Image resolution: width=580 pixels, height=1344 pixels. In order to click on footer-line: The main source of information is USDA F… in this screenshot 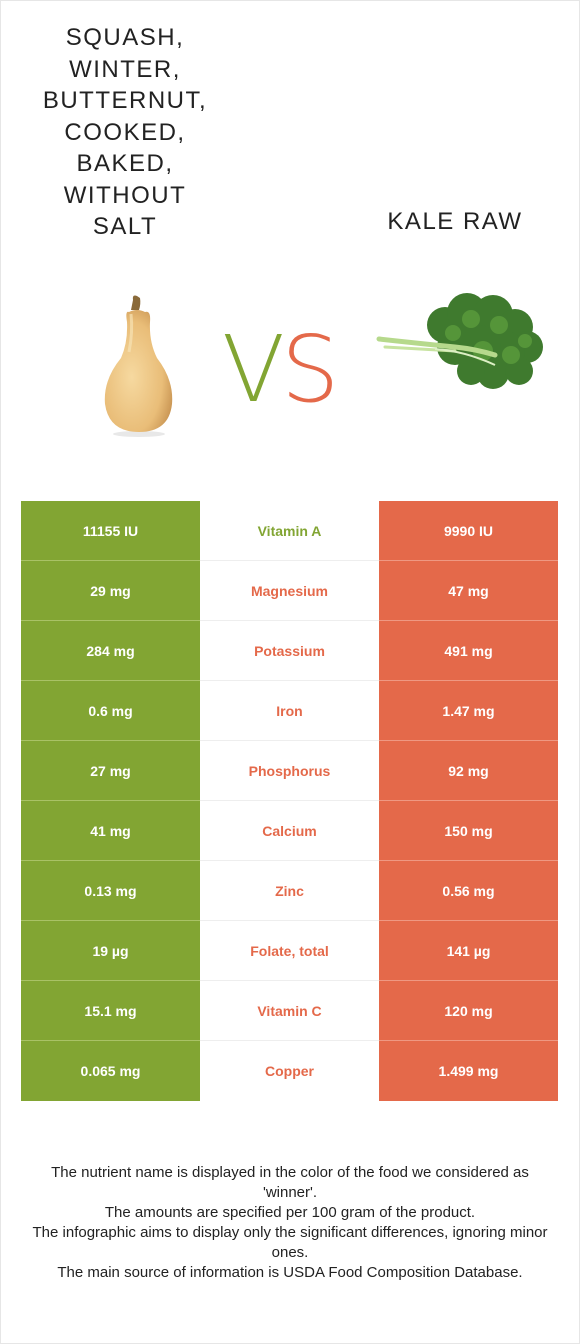, I will do `click(290, 1272)`.